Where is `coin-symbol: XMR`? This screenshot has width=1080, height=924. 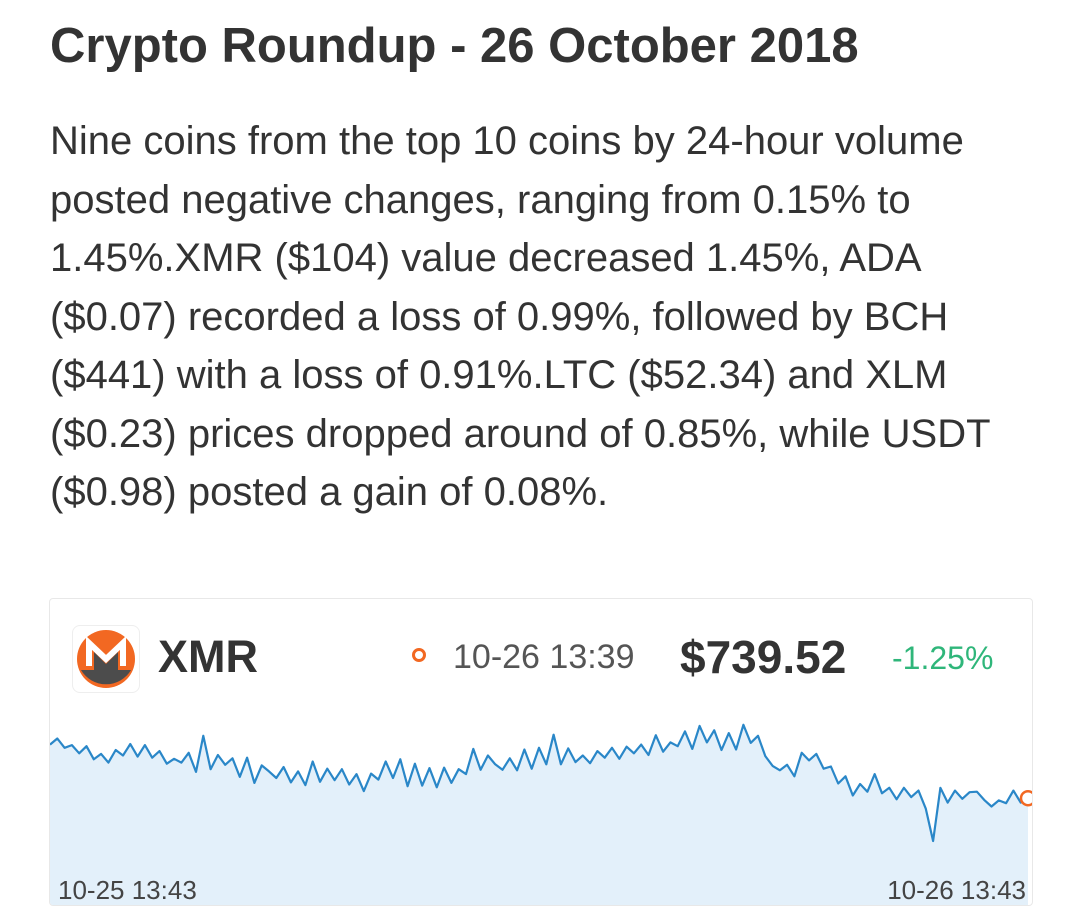
coin-symbol: XMR is located at coordinates (208, 656).